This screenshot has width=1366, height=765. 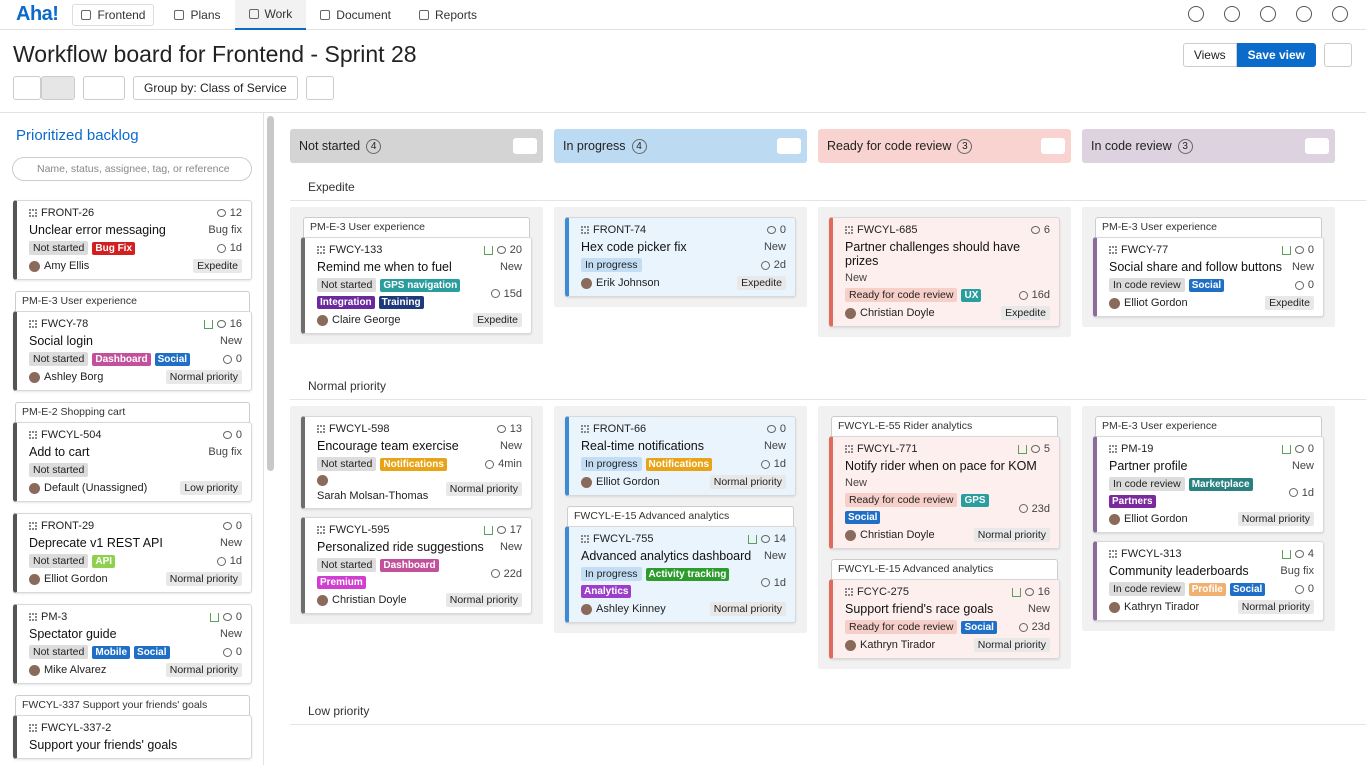 What do you see at coordinates (135, 341) in the screenshot?
I see `title-row: Social login New` at bounding box center [135, 341].